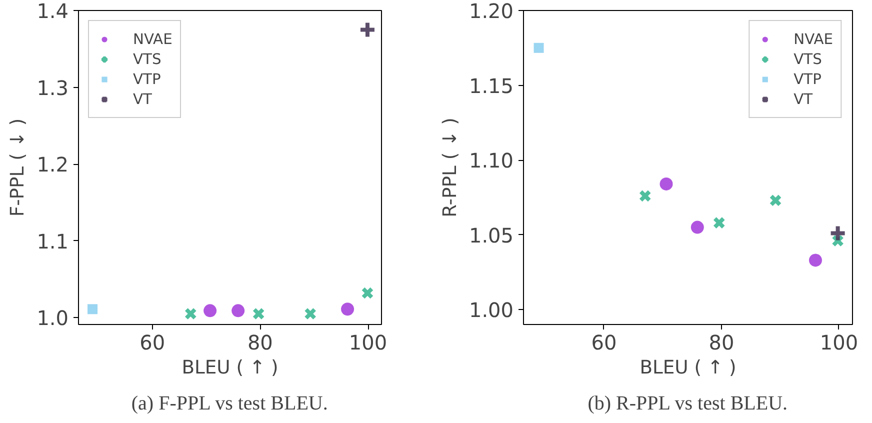 This screenshot has height=423, width=872. I want to click on y-tick-label: 1.10, so click(491, 160).